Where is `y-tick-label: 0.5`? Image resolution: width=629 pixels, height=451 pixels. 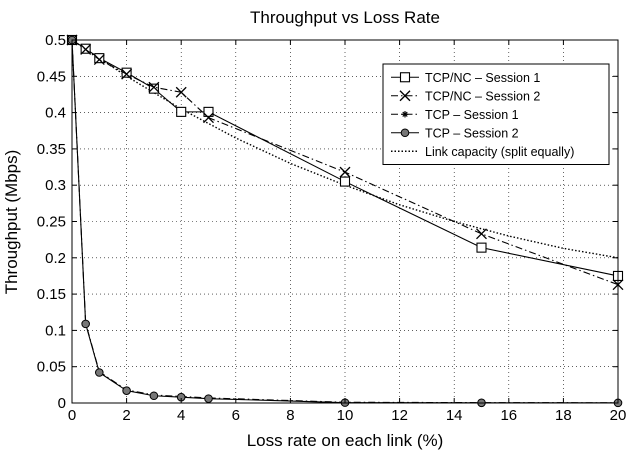 y-tick-label: 0.5 is located at coordinates (55, 40).